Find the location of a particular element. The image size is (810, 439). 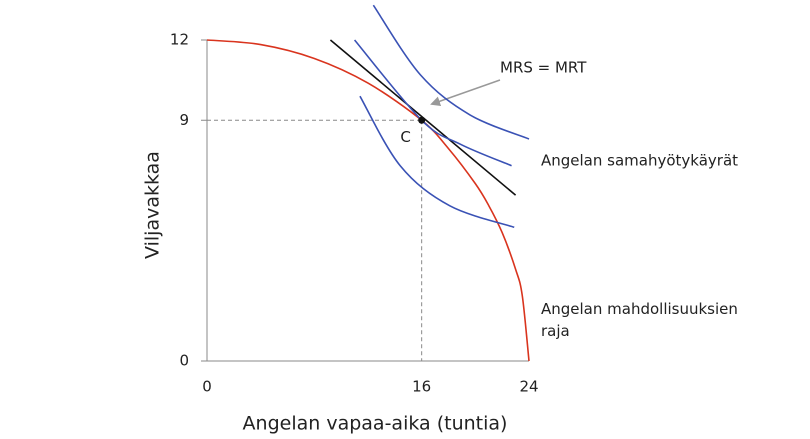

y-tick-label: 12 is located at coordinates (179, 40).